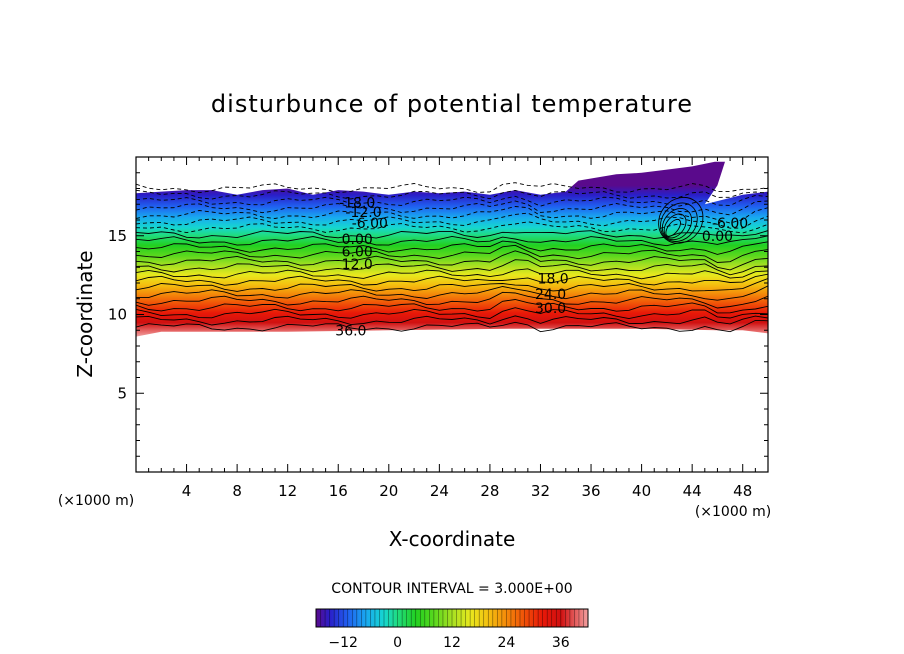  I want to click on contour-label: -18.0, so click(357, 204).